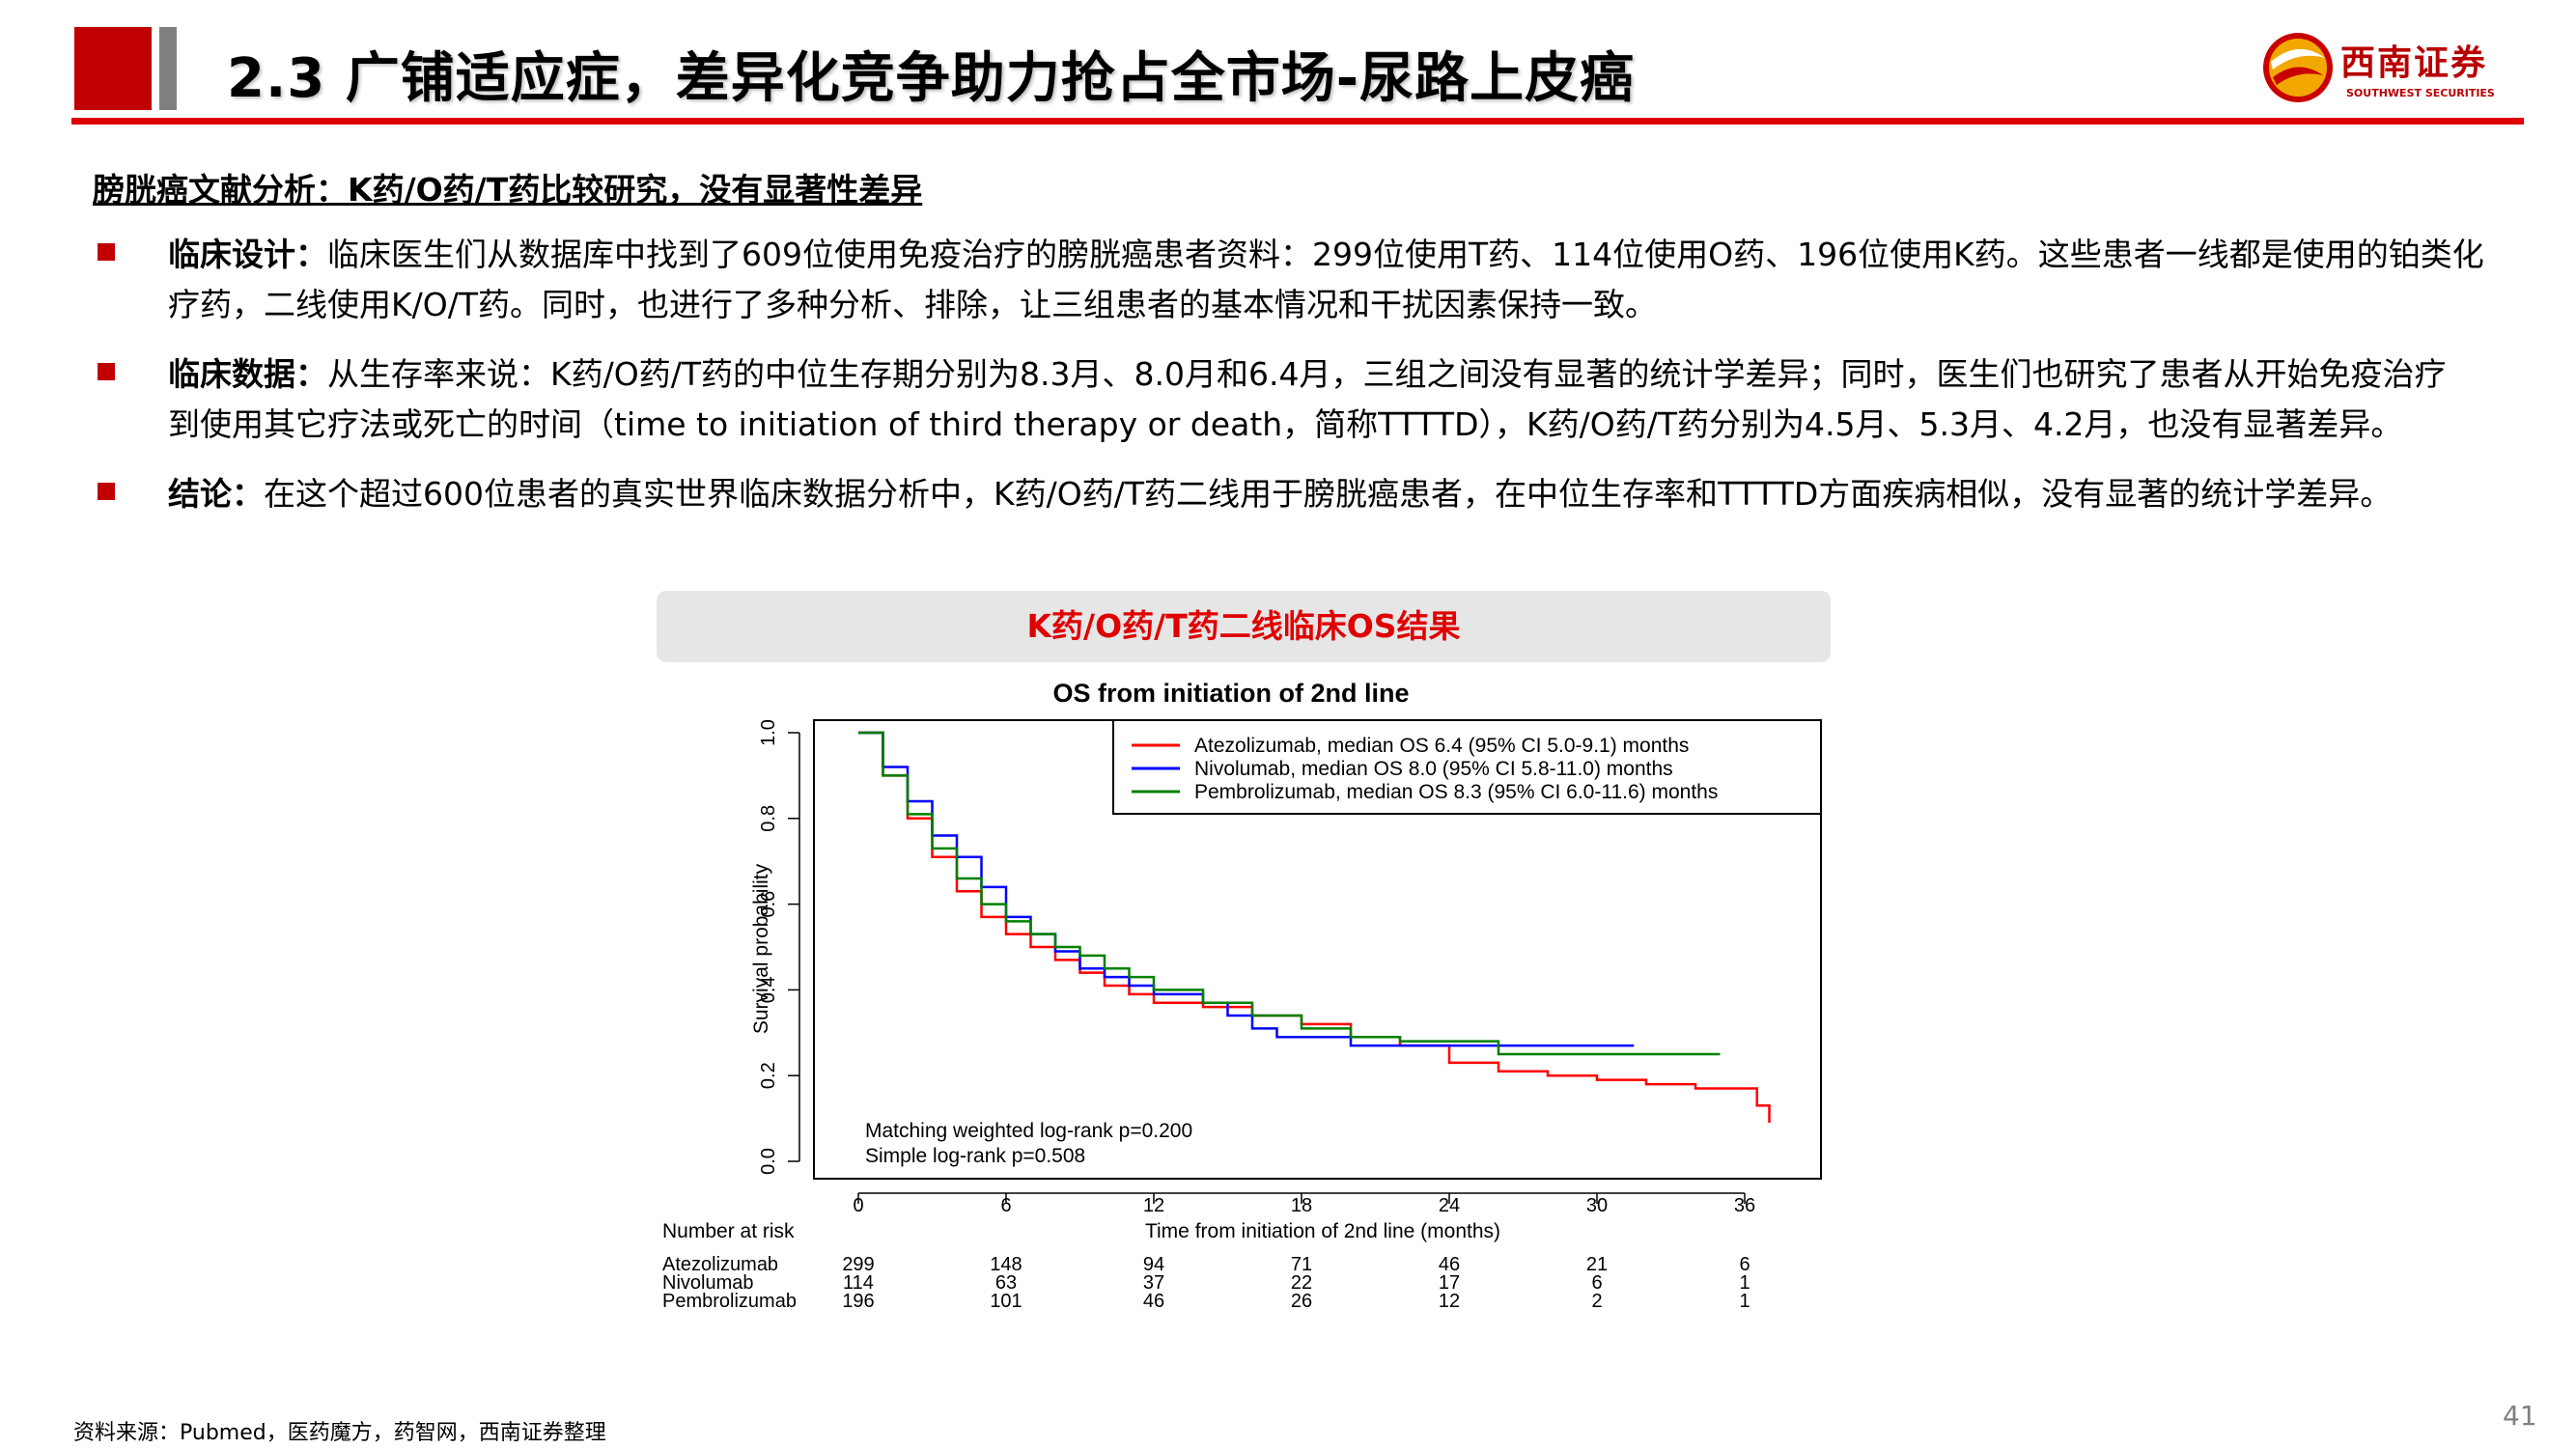 Image resolution: width=2576 pixels, height=1449 pixels. Describe the element at coordinates (1298, 121) in the screenshot. I see `title-underline` at that location.